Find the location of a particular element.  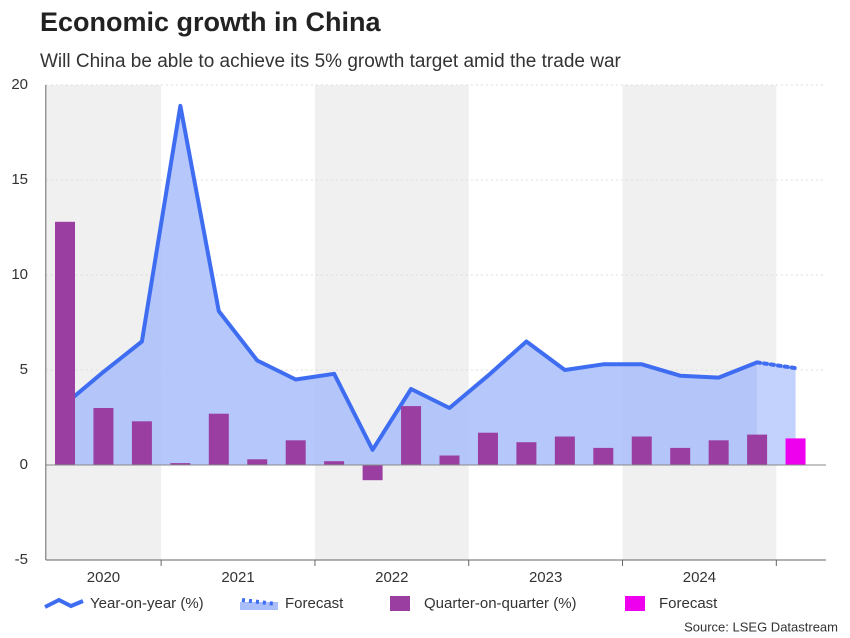

x-group-label: 2024 is located at coordinates (699, 577).